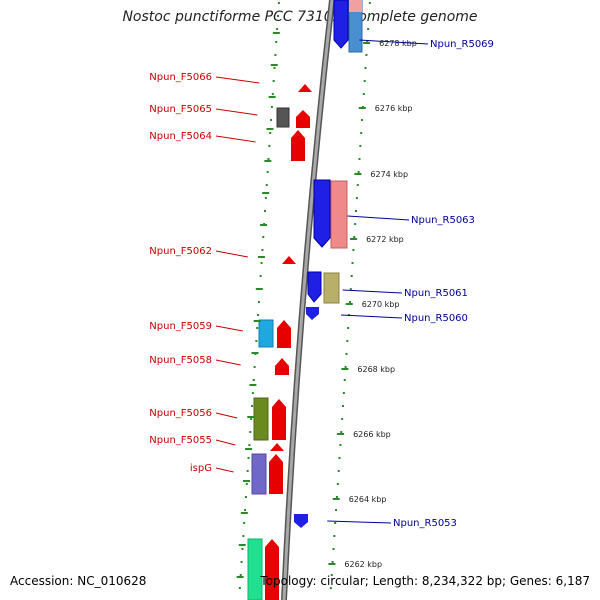 The image size is (600, 600). What do you see at coordinates (298, 145) in the screenshot?
I see `feature-npun-f5064` at bounding box center [298, 145].